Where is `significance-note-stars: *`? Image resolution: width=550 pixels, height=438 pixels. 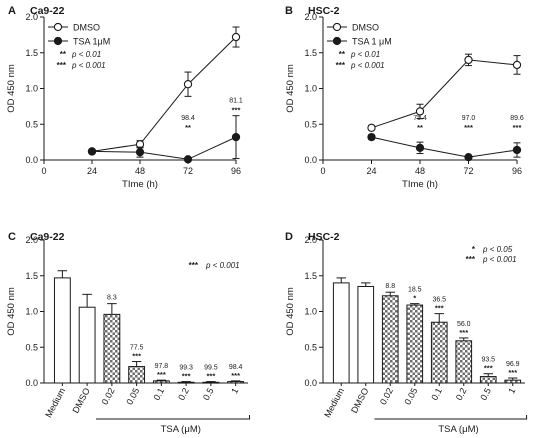
significance-note-stars: * is located at coordinates (474, 249).